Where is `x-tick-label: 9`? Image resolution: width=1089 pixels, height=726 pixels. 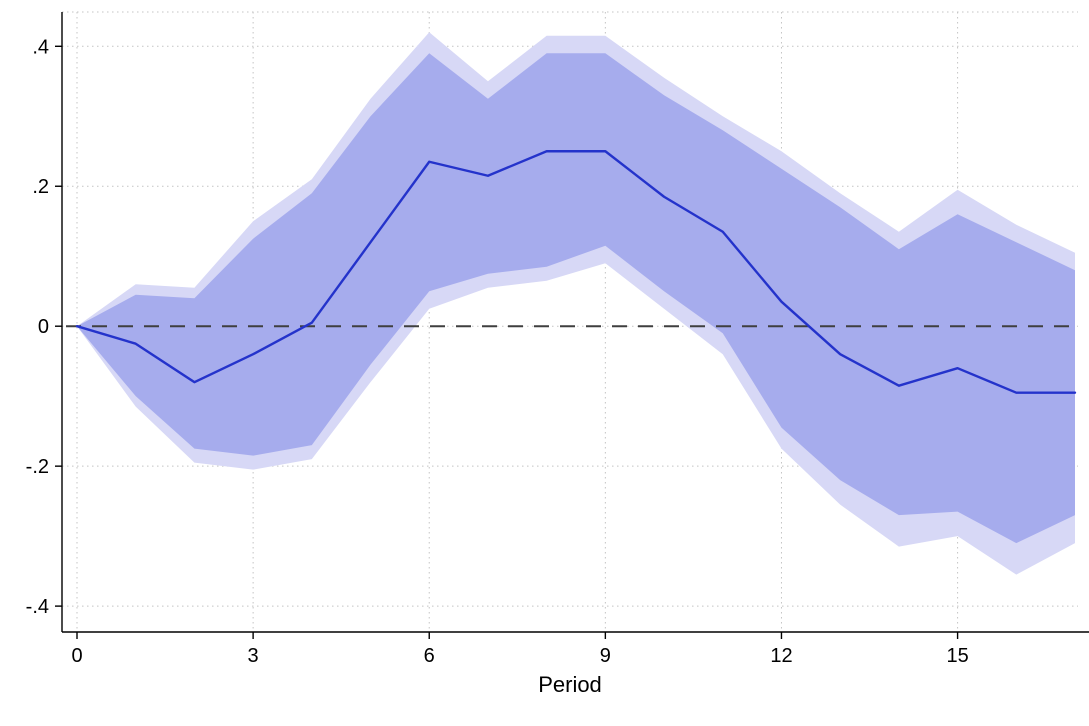 x-tick-label: 9 is located at coordinates (605, 656).